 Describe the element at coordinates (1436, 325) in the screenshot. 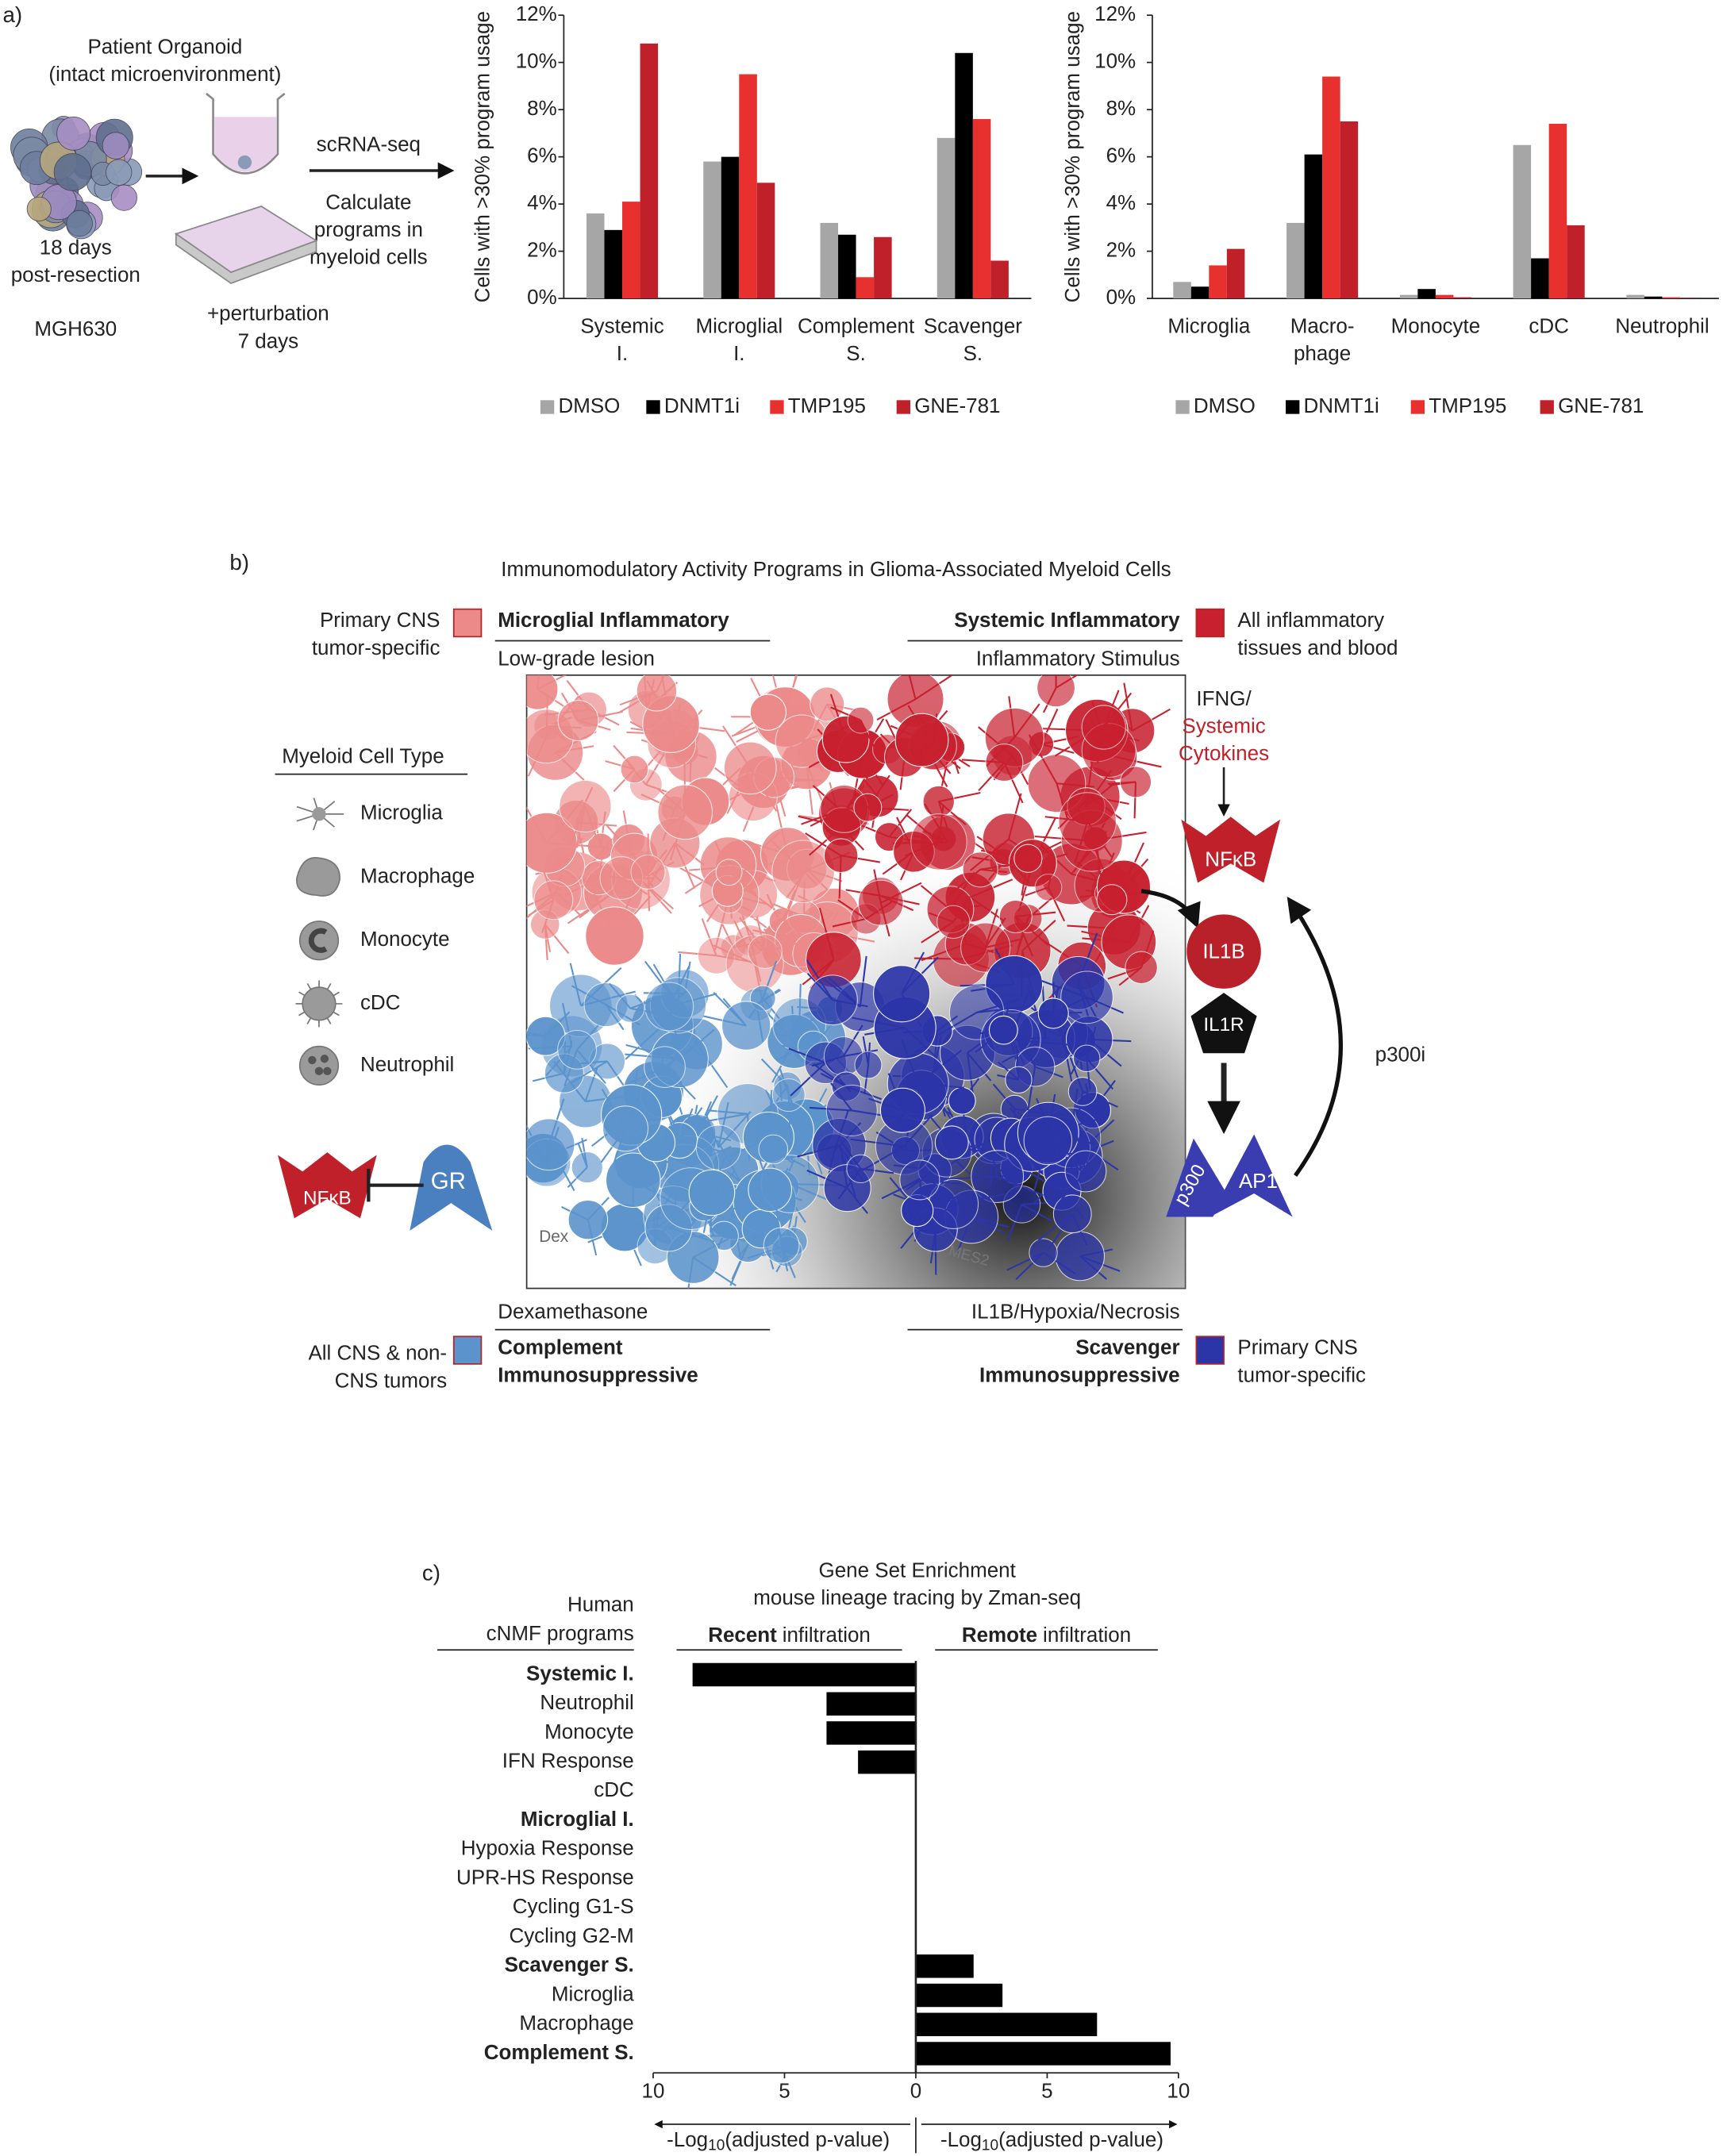

I see `x-tick-label: Monocyte` at that location.